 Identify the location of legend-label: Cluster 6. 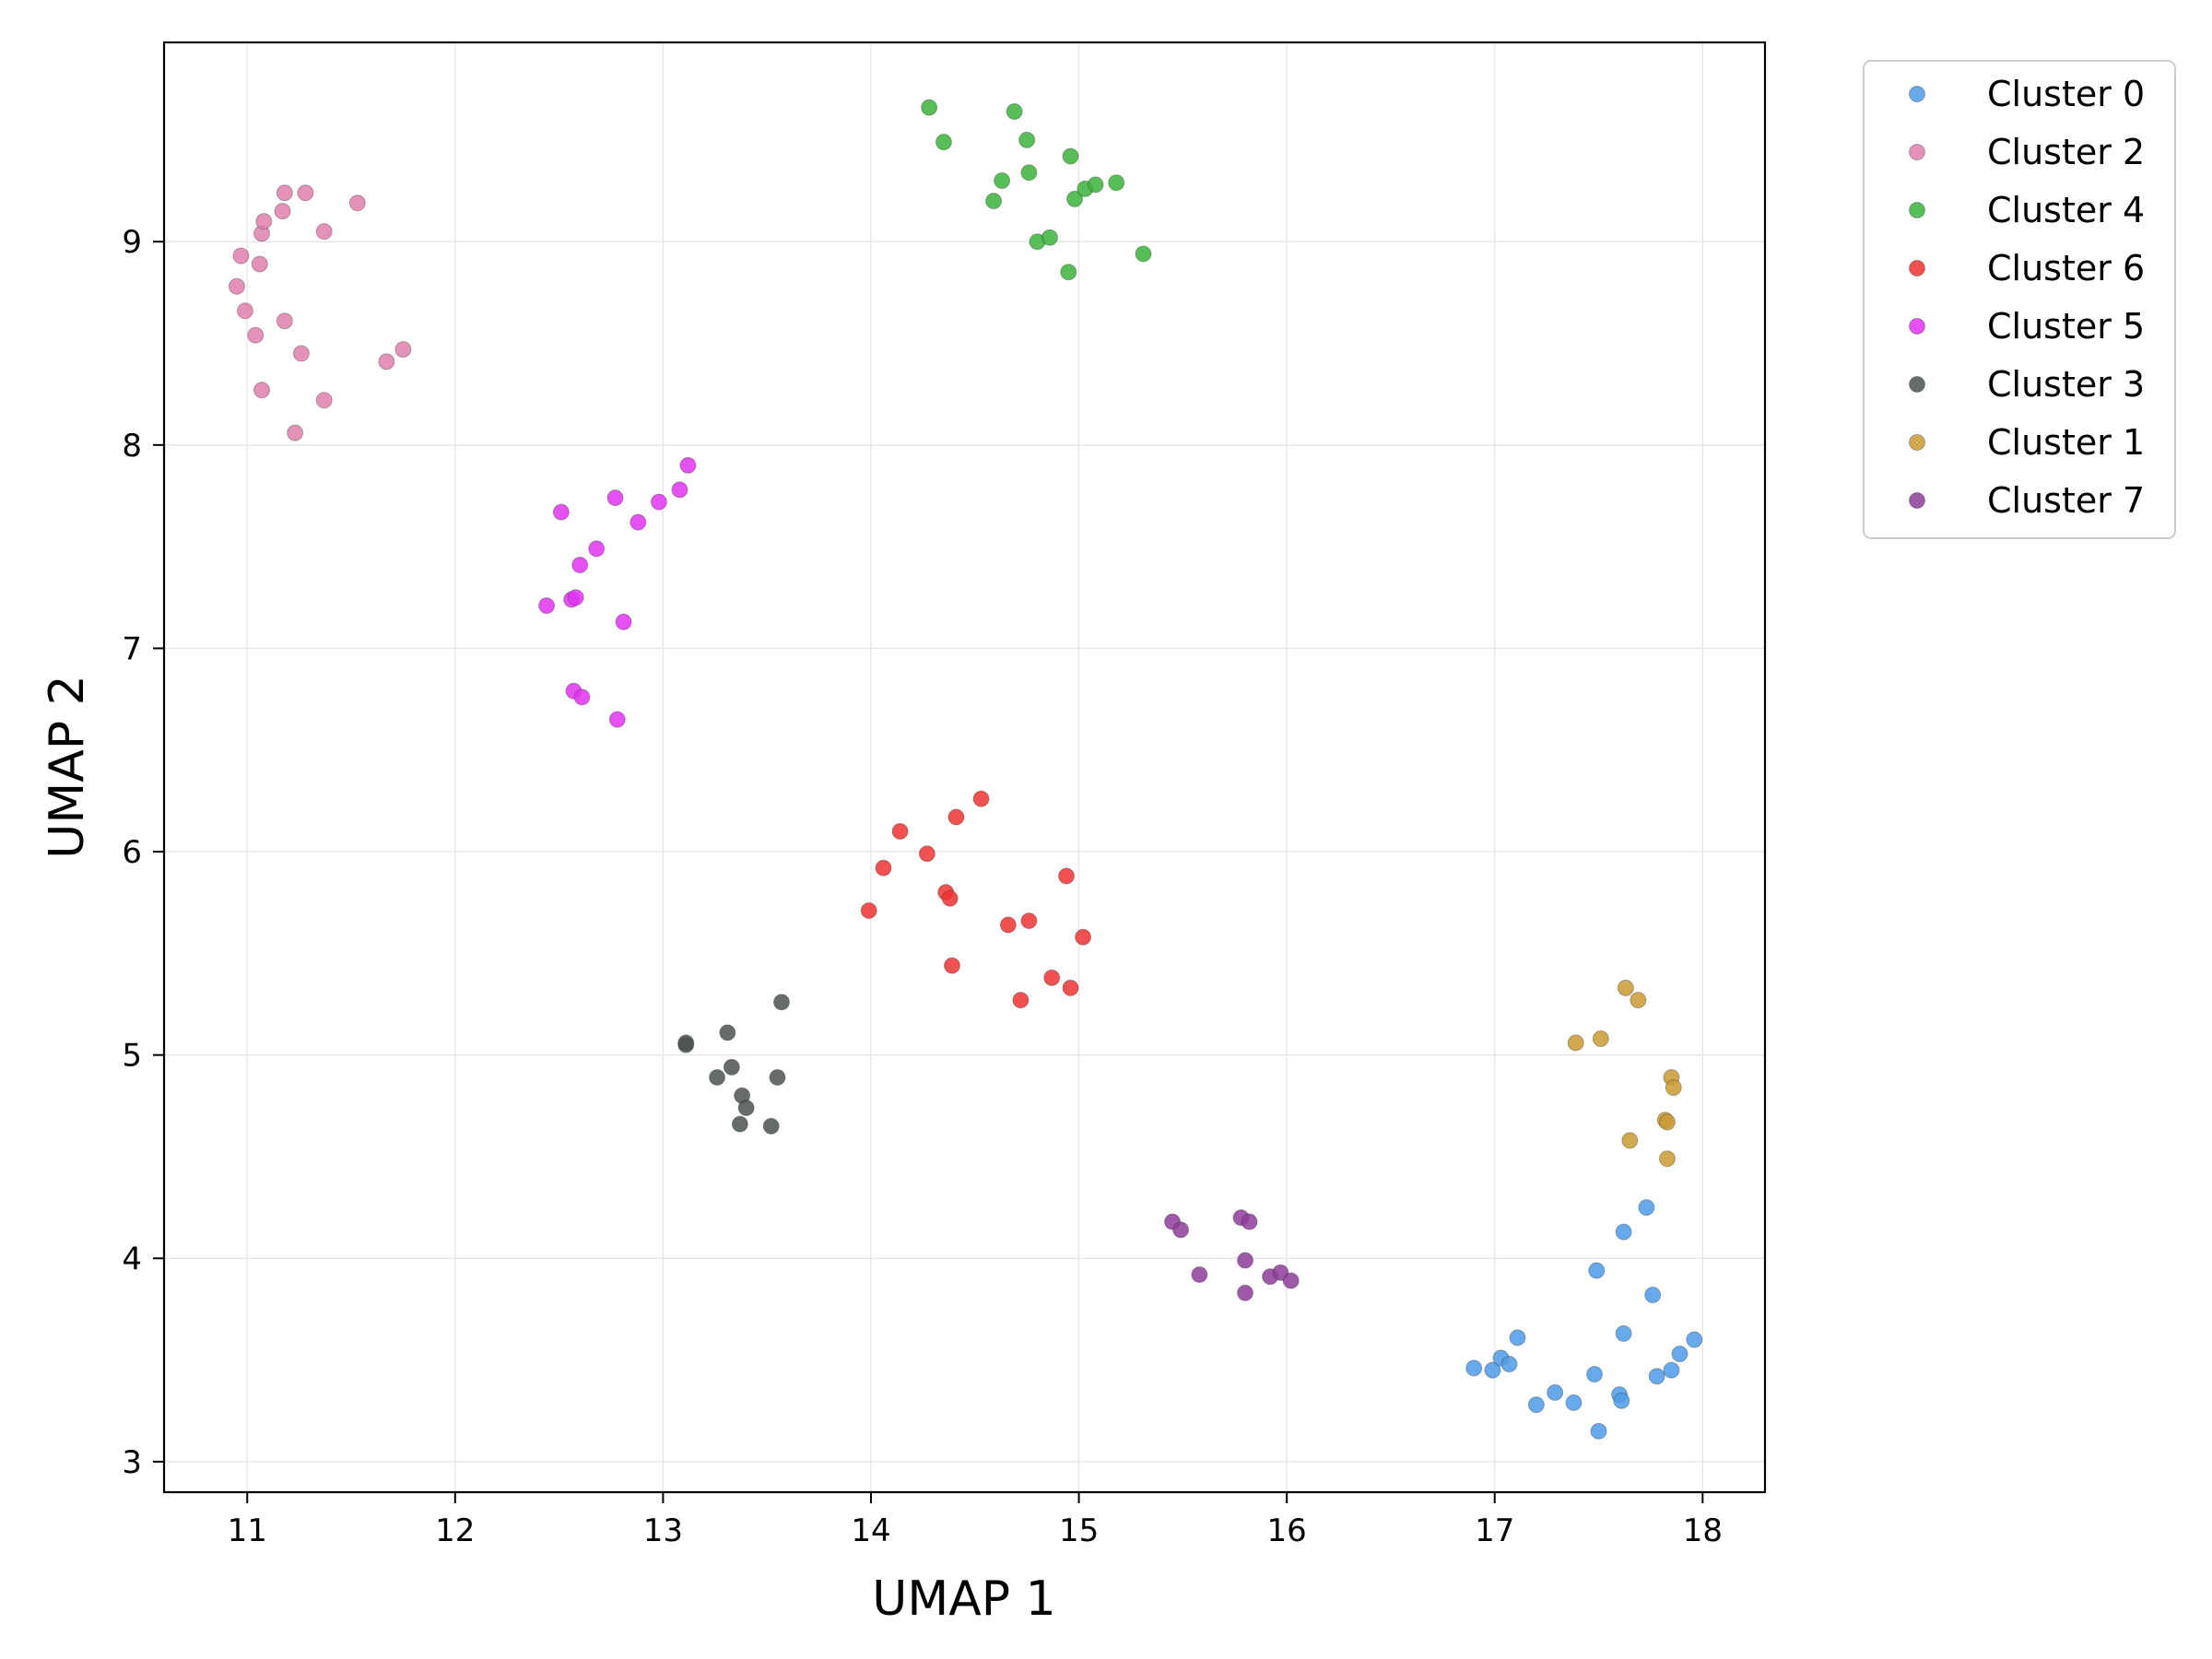
(2066, 268).